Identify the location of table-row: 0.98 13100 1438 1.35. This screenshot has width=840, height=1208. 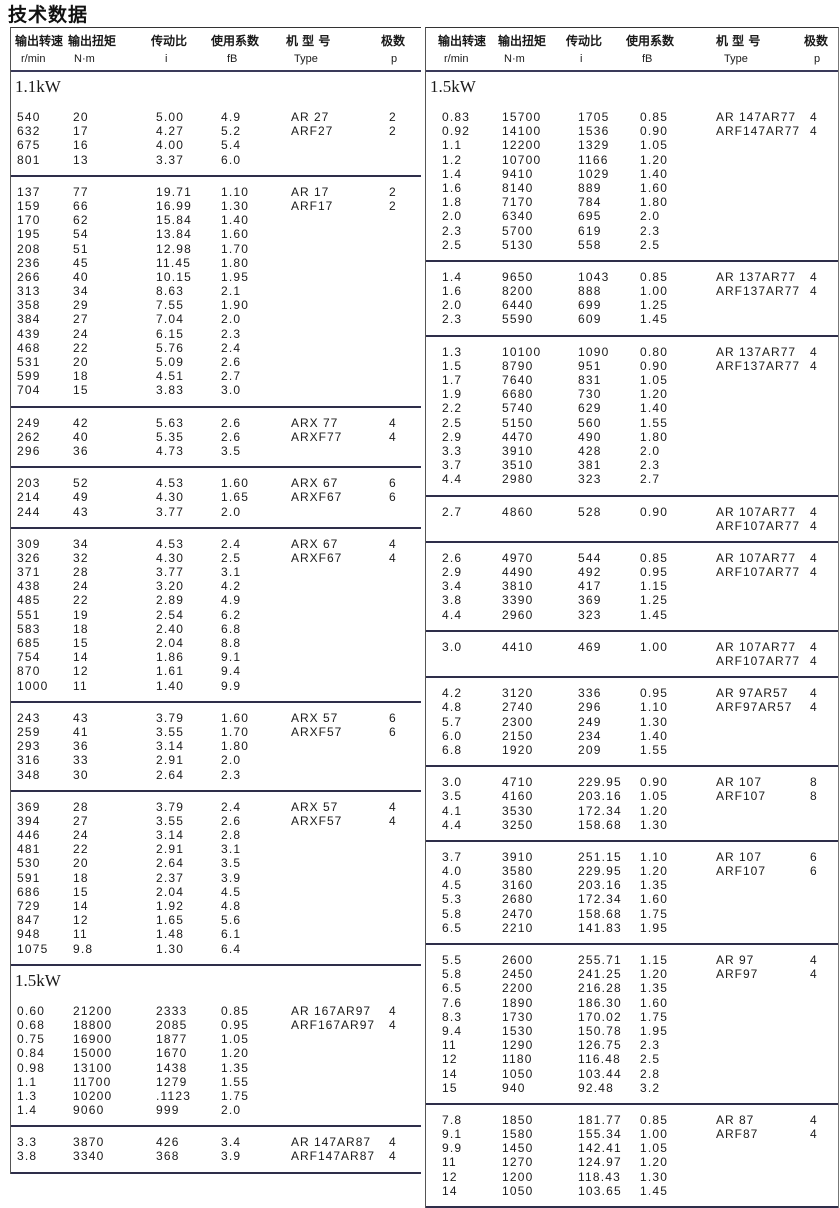
(216, 1068).